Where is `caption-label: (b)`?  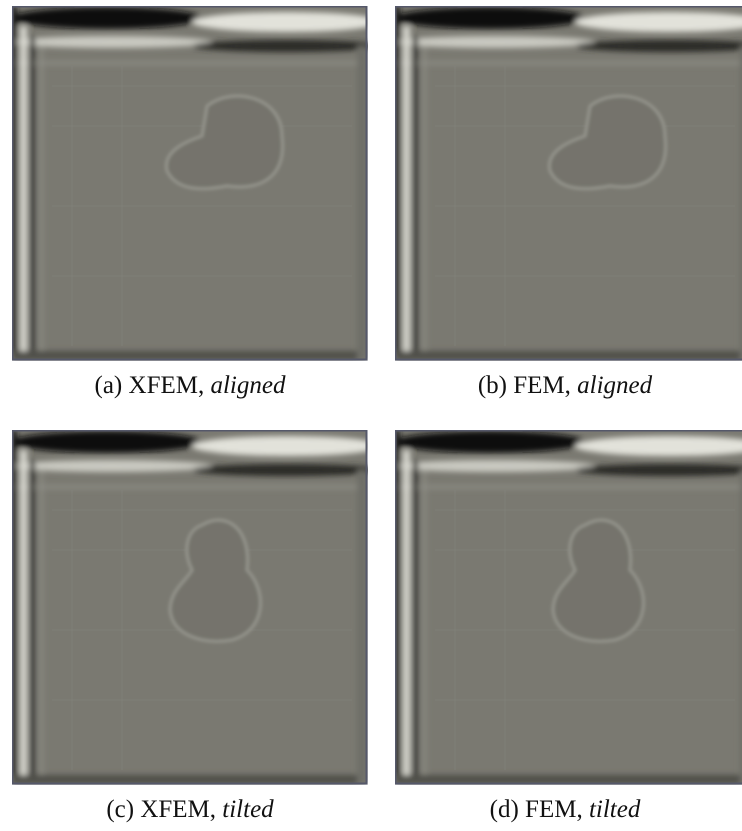
caption-label: (b) is located at coordinates (492, 385).